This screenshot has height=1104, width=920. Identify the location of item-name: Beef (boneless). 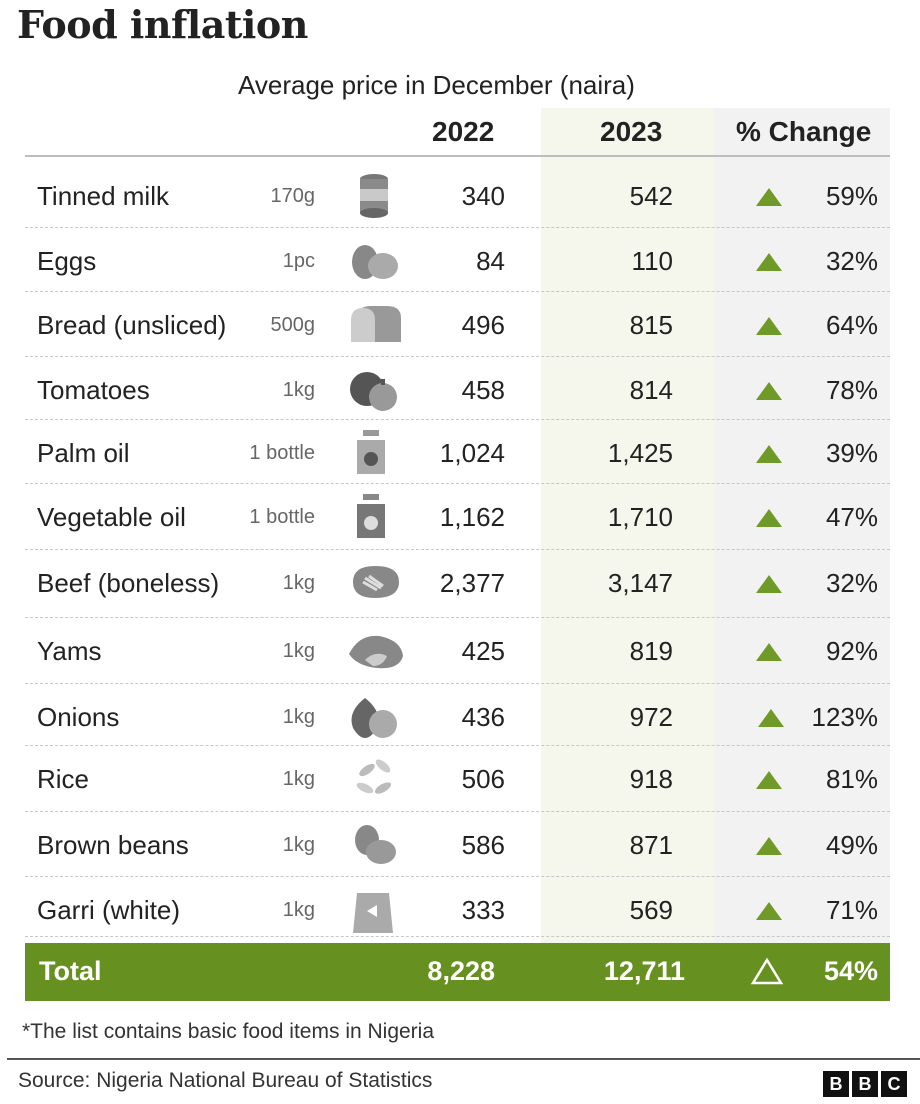
(128, 583).